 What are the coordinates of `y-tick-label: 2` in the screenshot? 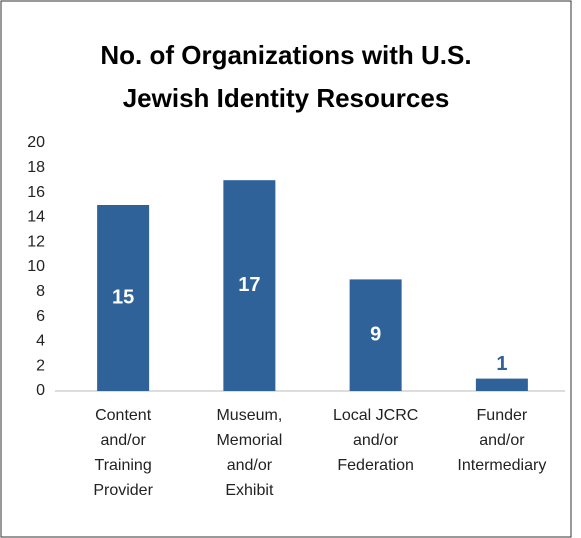 It's located at (40, 365).